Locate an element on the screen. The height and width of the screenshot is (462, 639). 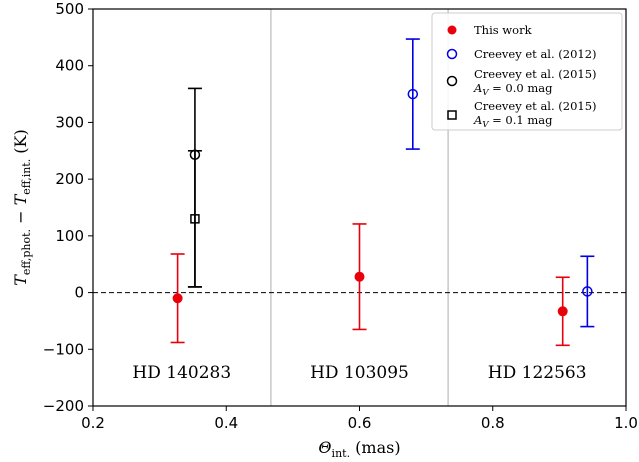
annotation-hd122563: HD 122563 is located at coordinates (537, 373).